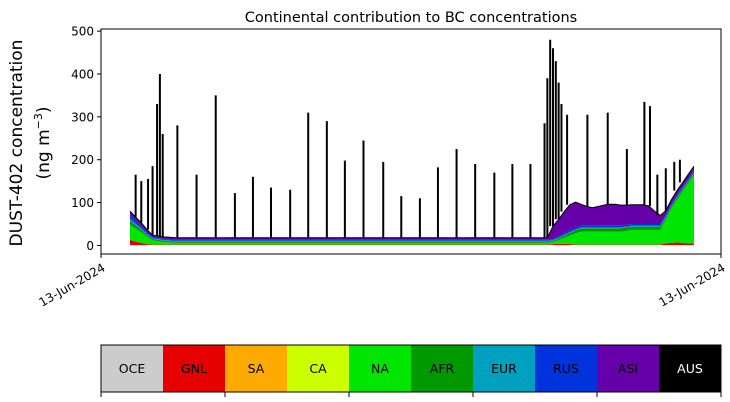  I want to click on legend-item-ca: CA, so click(318, 368).